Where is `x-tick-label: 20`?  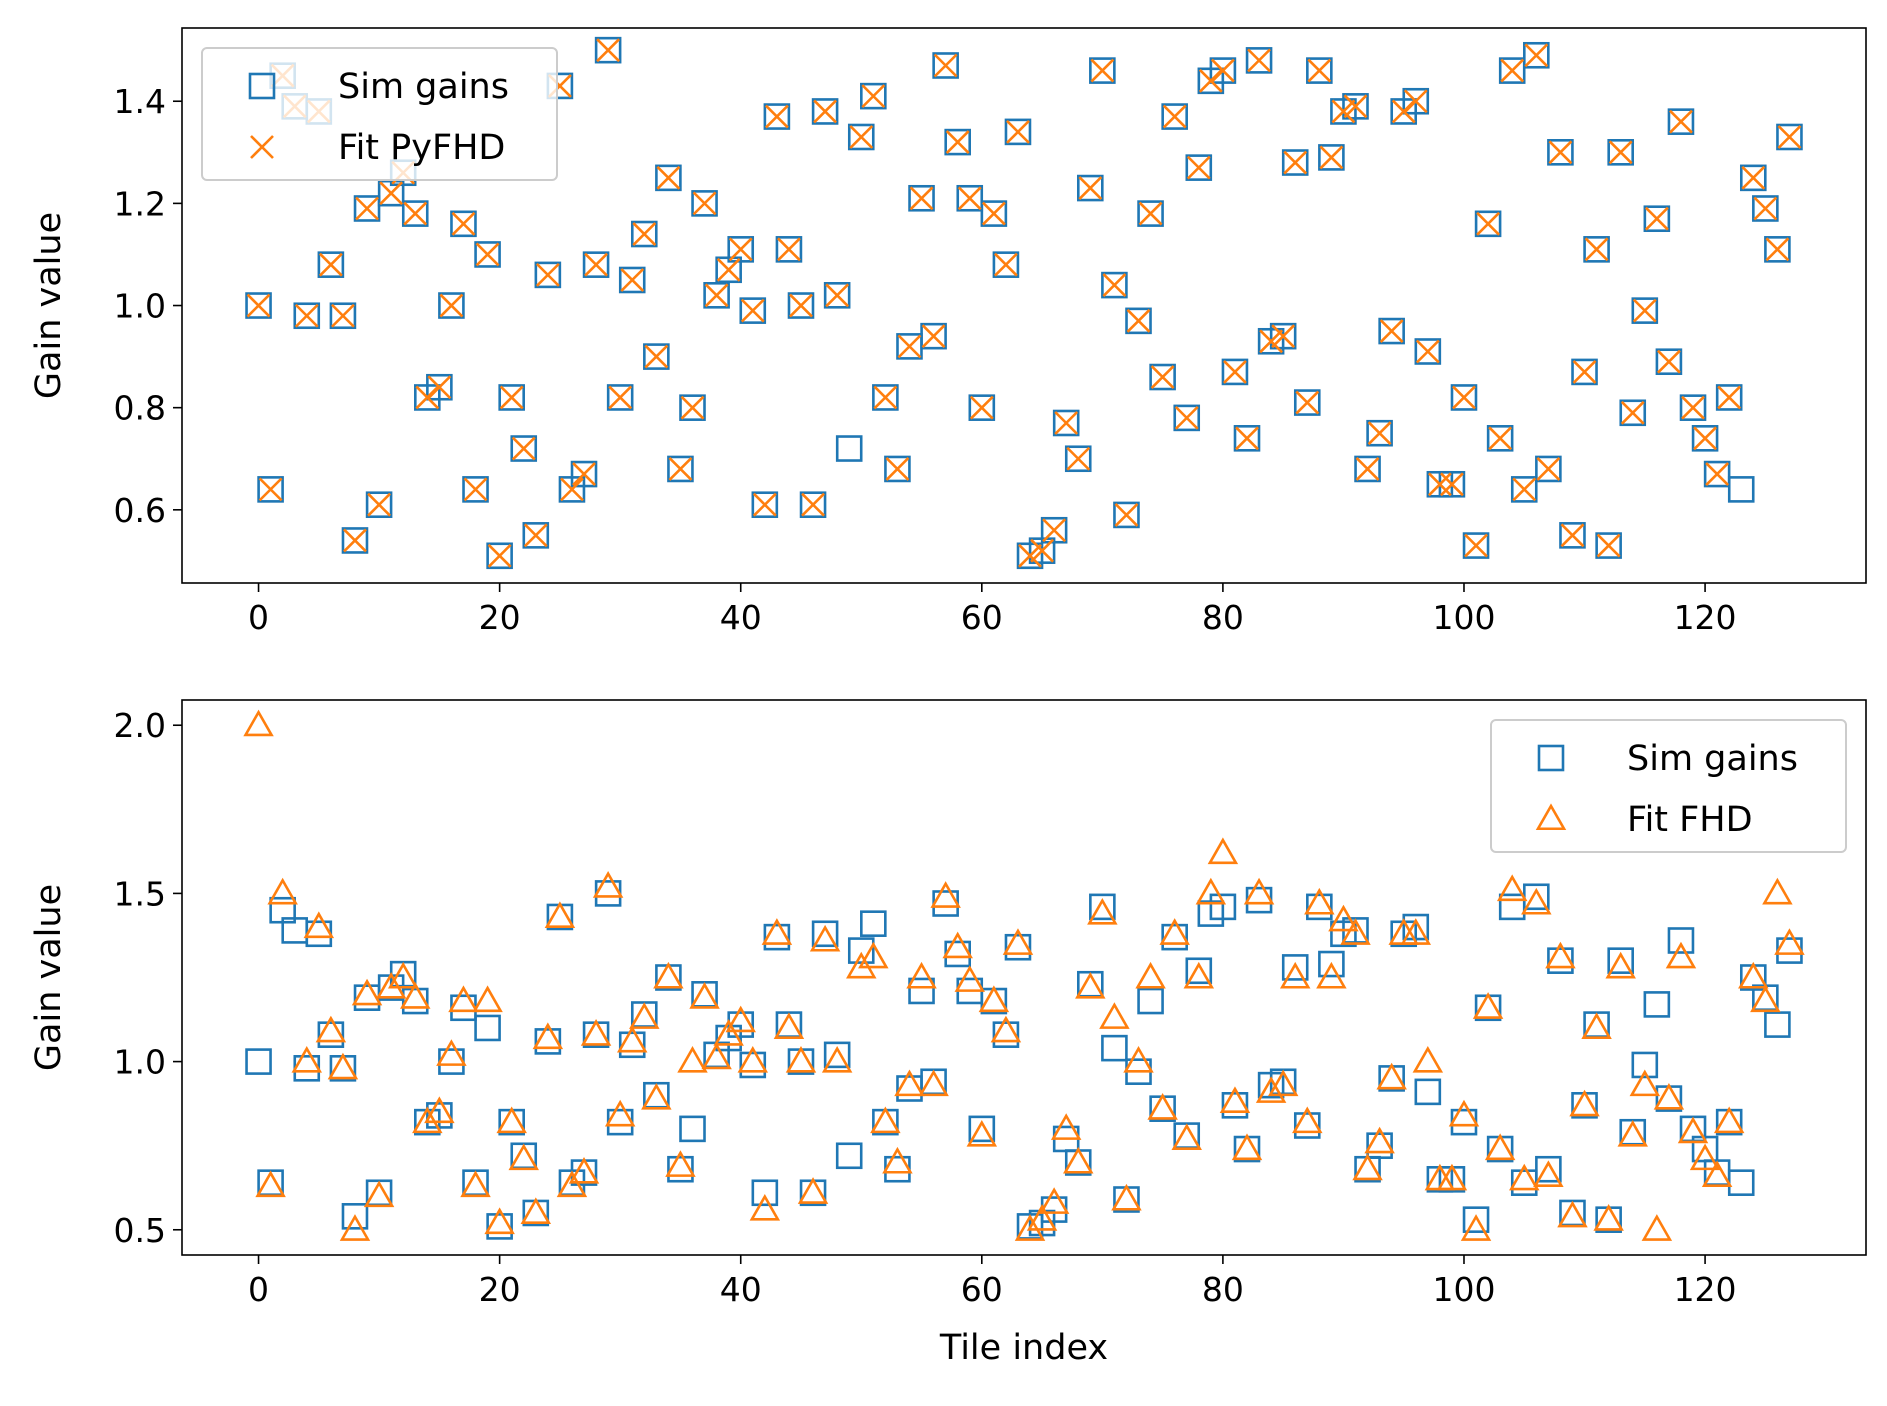
x-tick-label: 20 is located at coordinates (500, 617).